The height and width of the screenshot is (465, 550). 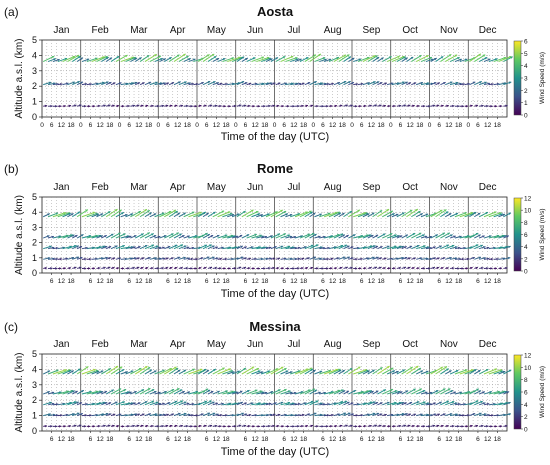 I want to click on colorbar-tick-label: 6, so click(x=526, y=393).